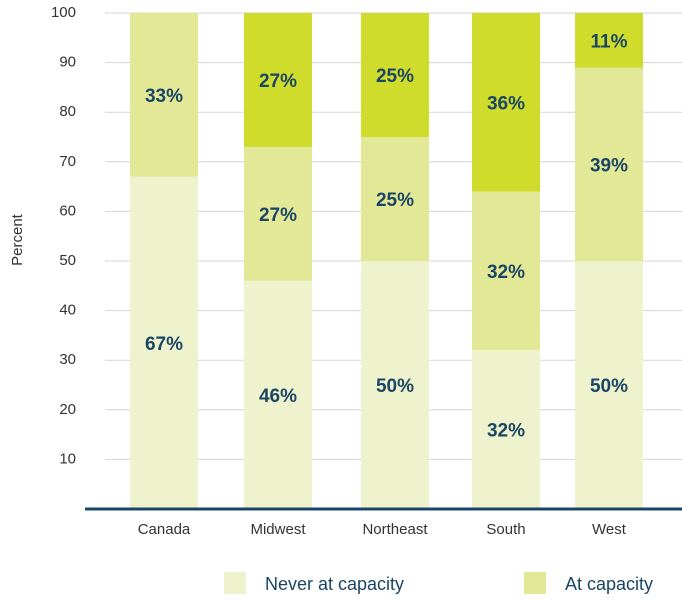 This screenshot has width=682, height=601. I want to click on x-tick-label: Midwest, so click(278, 529).